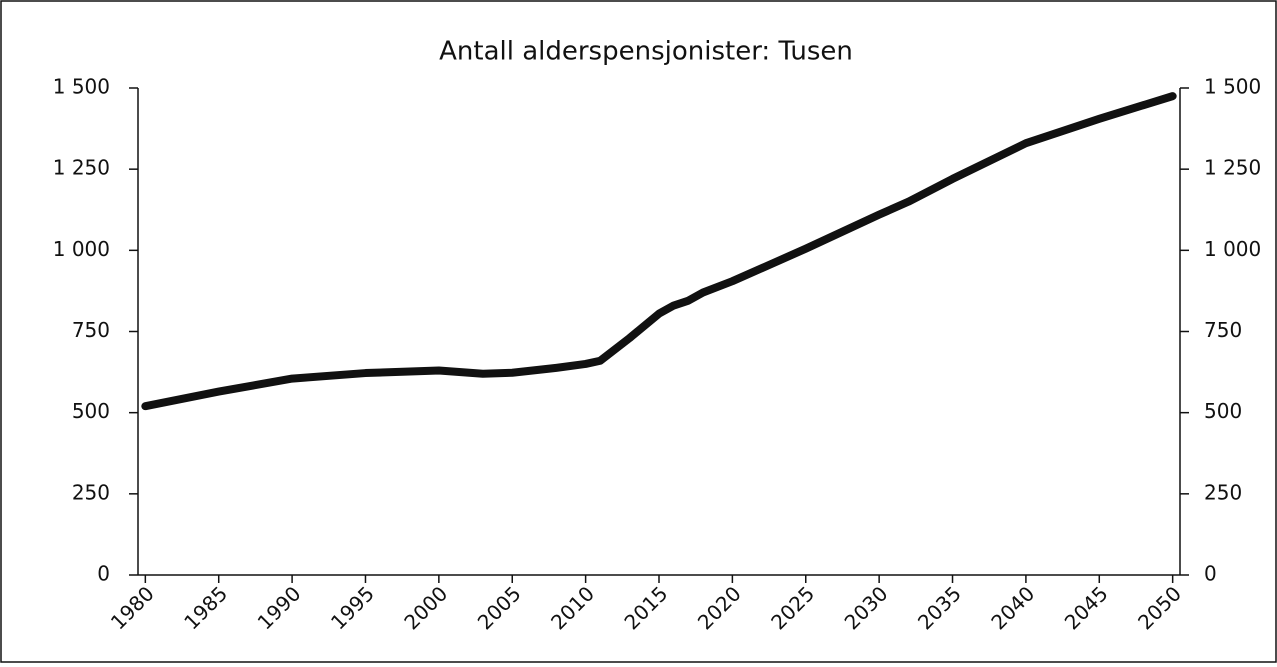 The height and width of the screenshot is (667, 1277). I want to click on x-tick-label: 1980, so click(132, 607).